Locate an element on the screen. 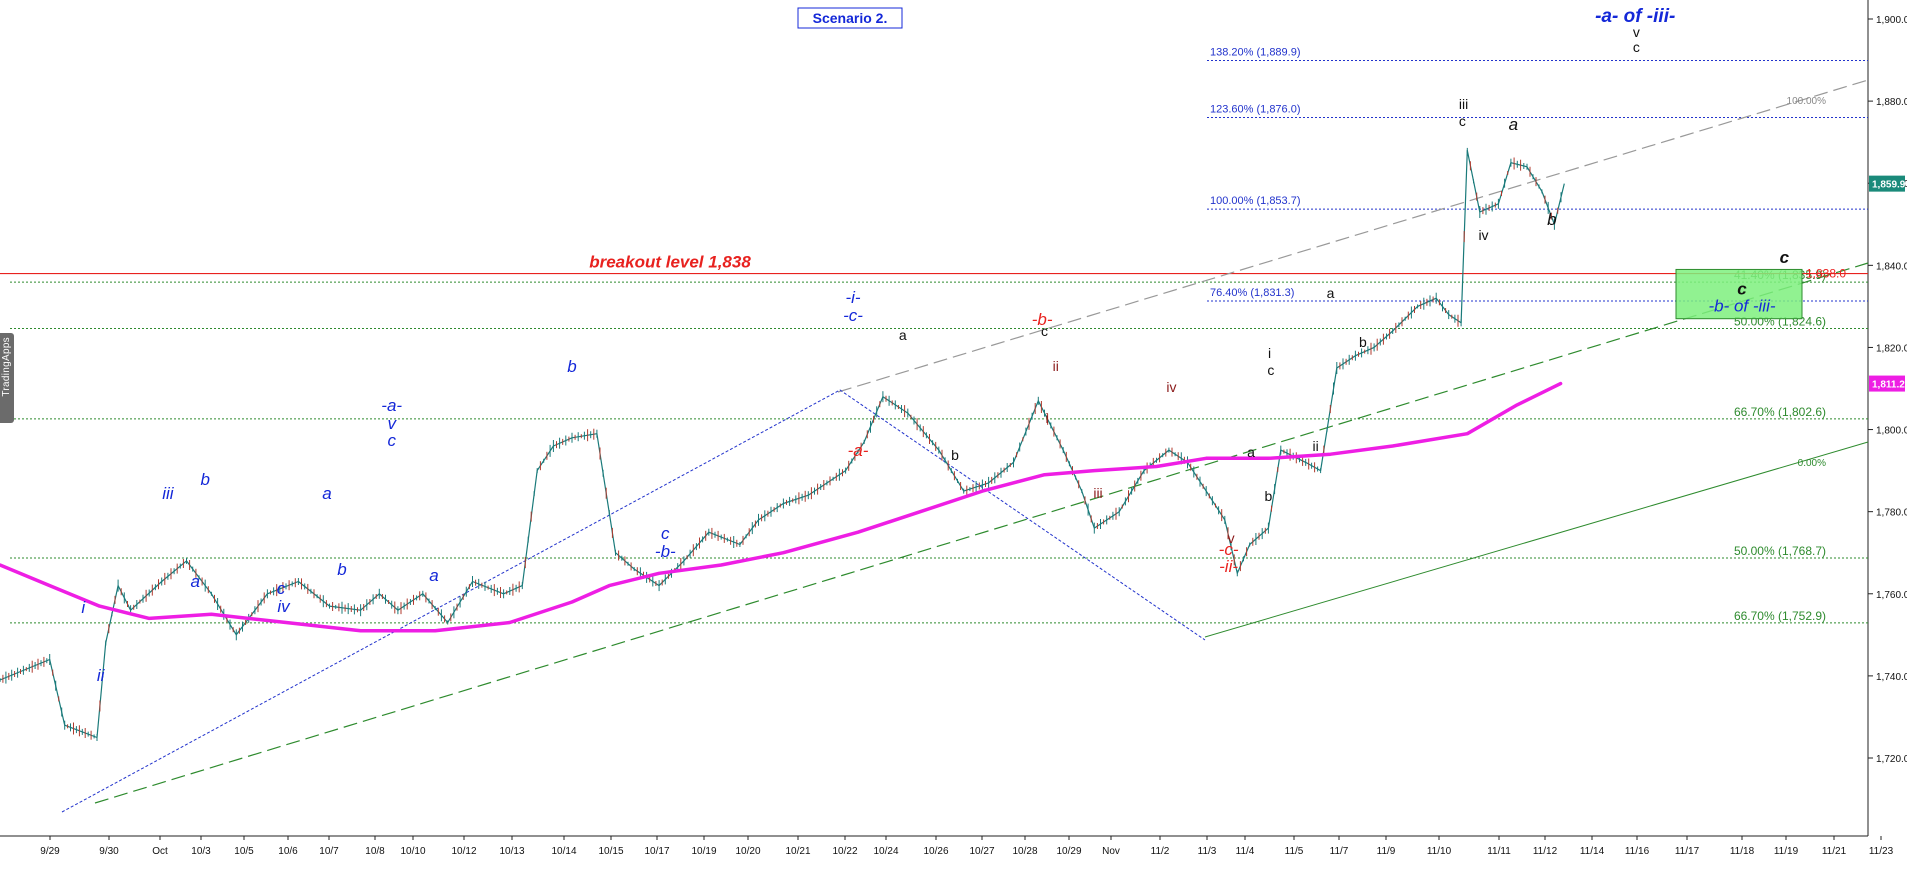 The width and height of the screenshot is (1907, 883). x-tick-label: 9/29 is located at coordinates (50, 851).